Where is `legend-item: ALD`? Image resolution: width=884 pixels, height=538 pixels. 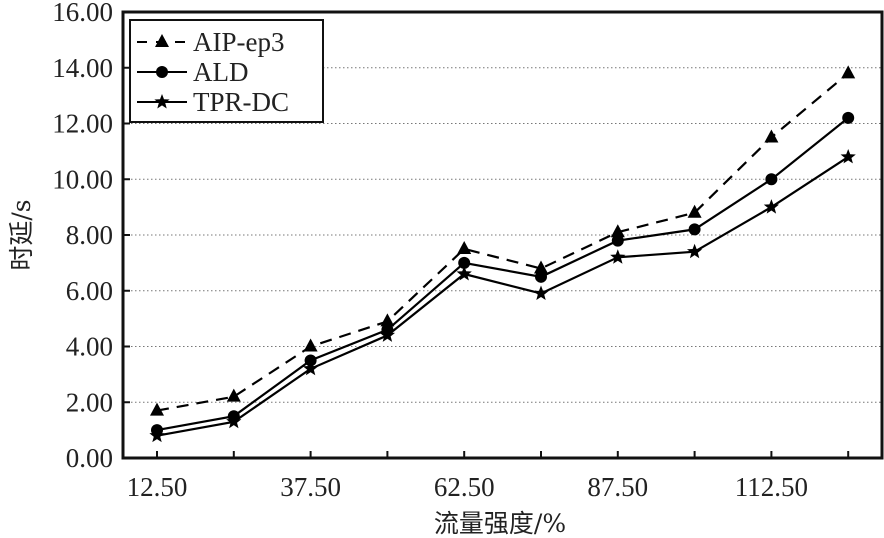 legend-item: ALD is located at coordinates (193, 72).